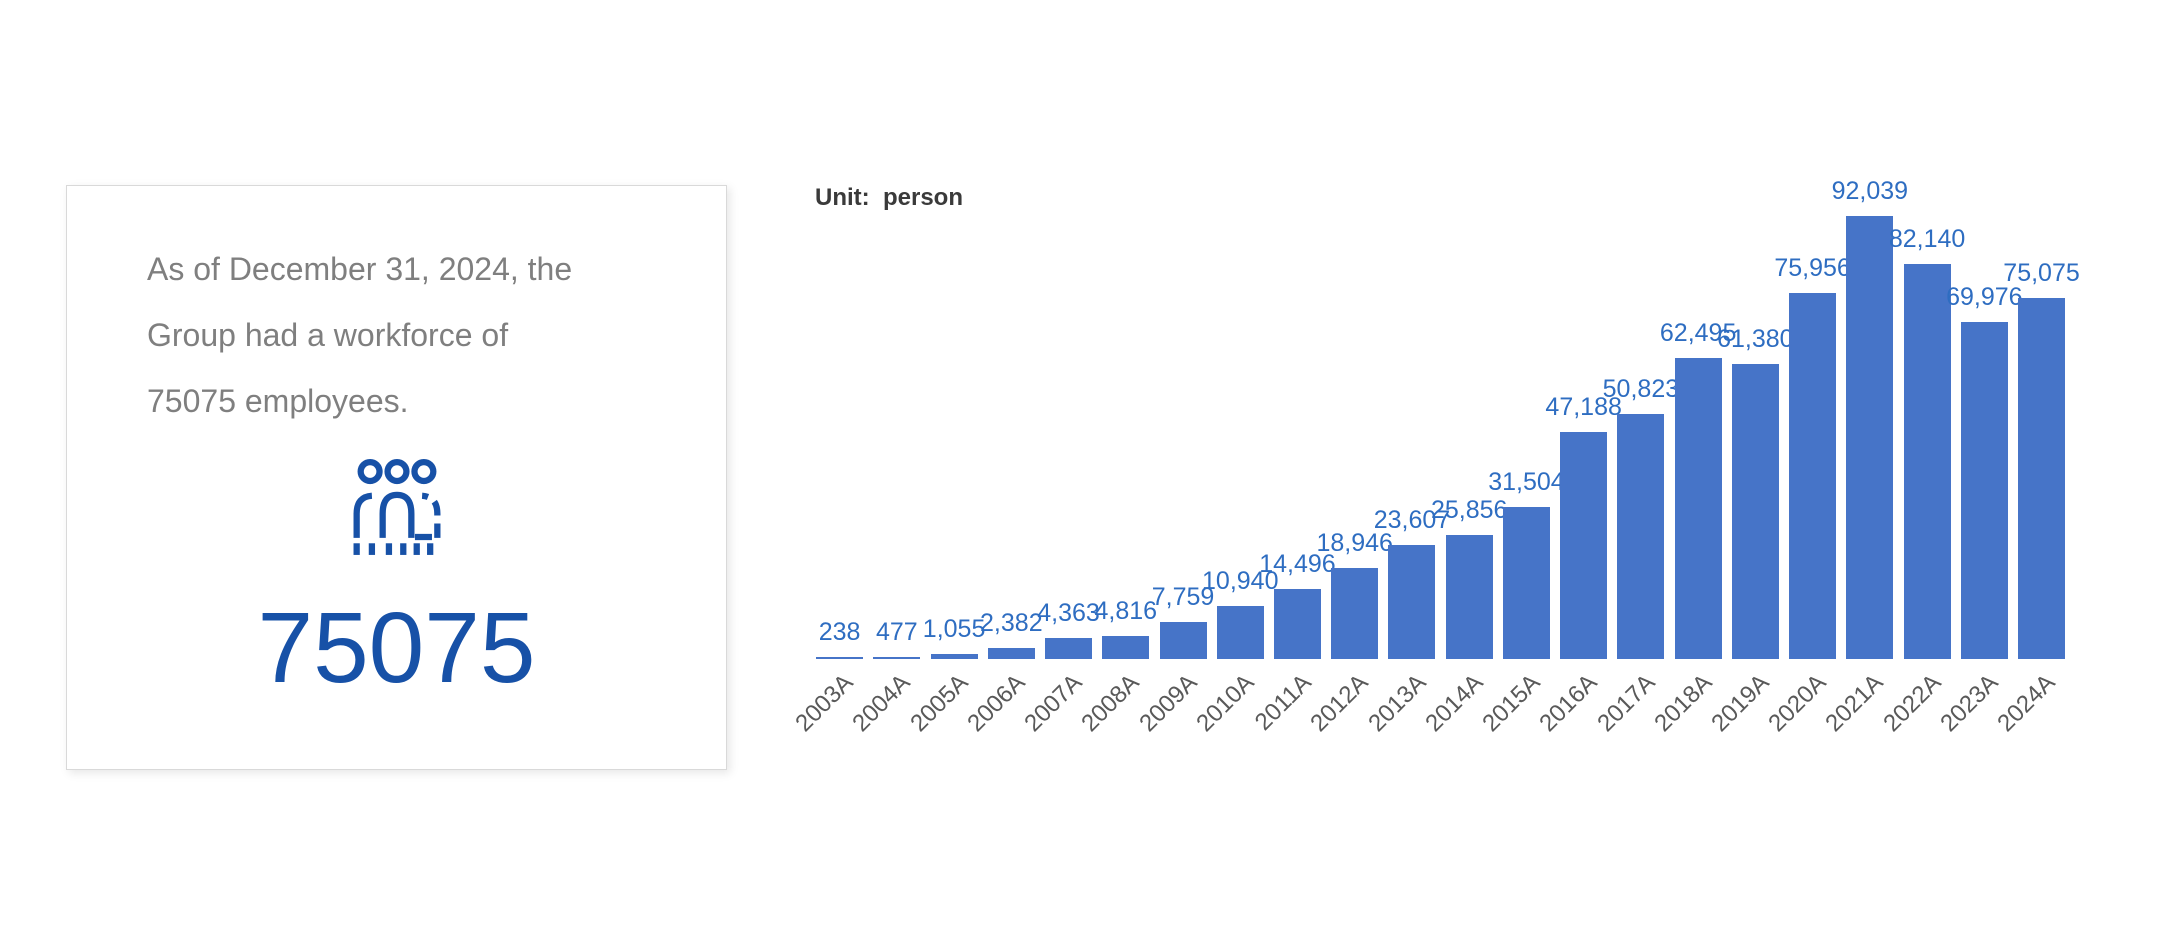 The height and width of the screenshot is (949, 2169). I want to click on x-axis-label-2008A: 2008A, so click(1110, 703).